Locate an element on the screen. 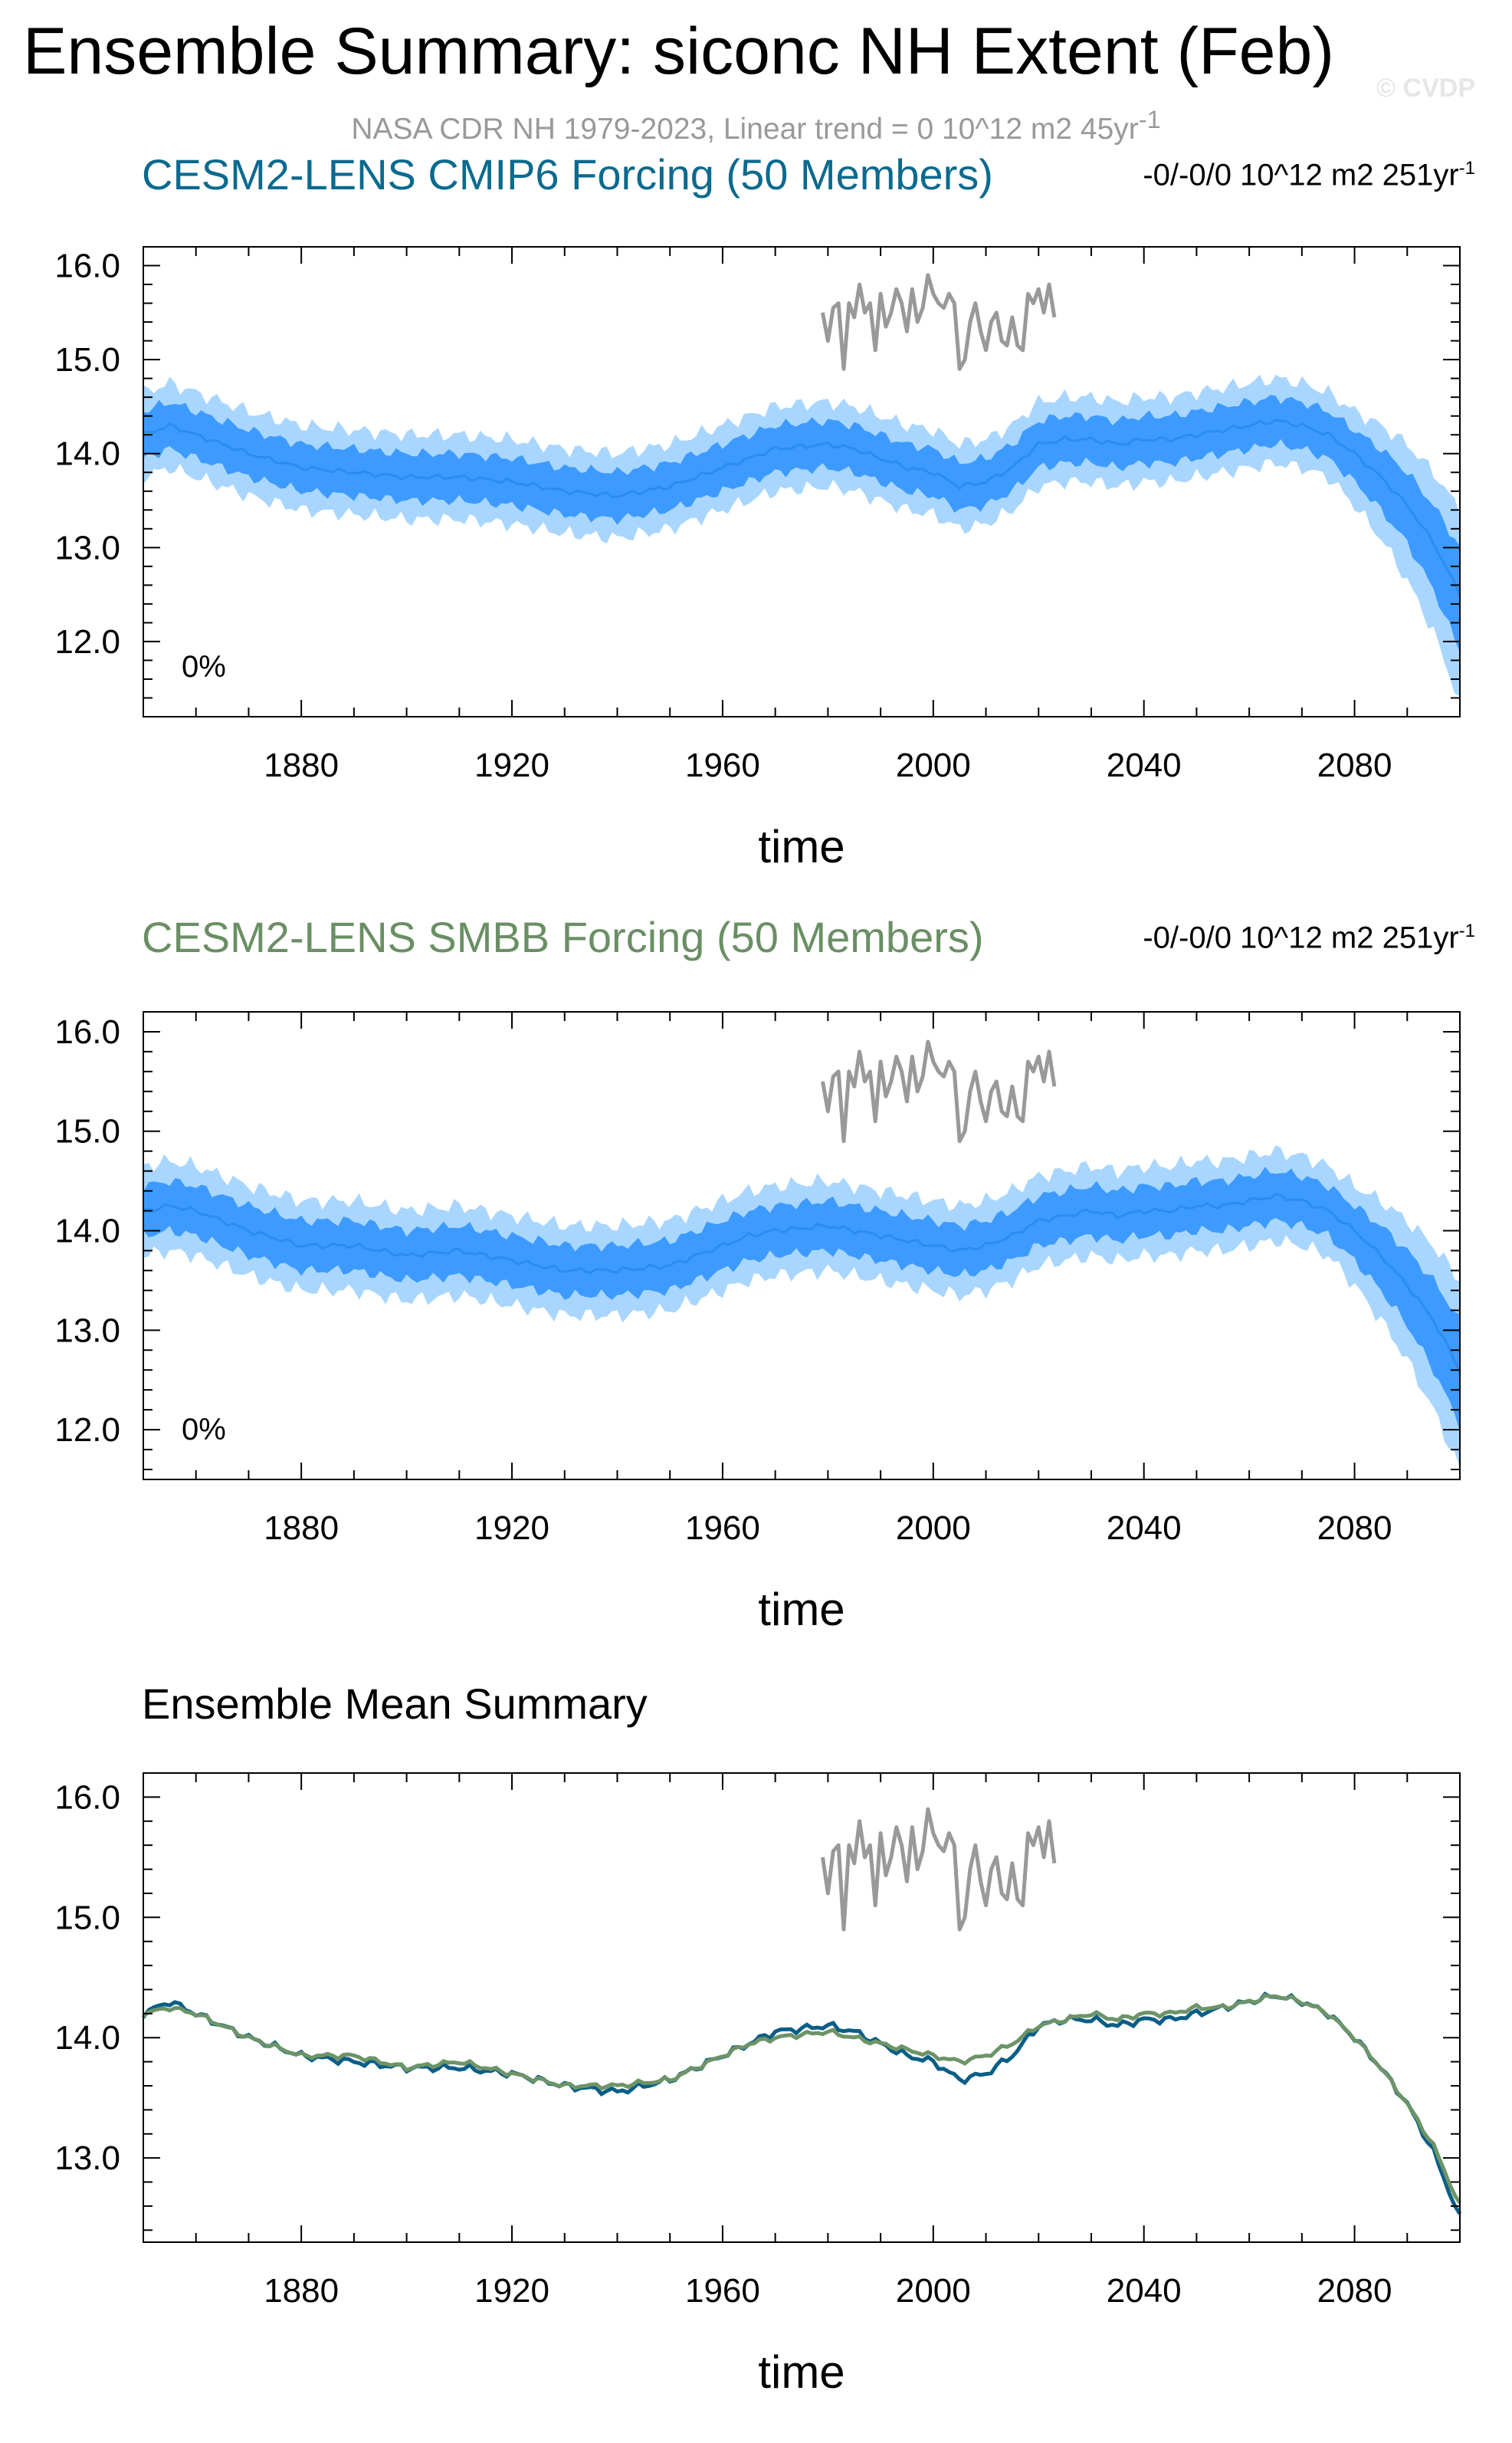 The width and height of the screenshot is (1512, 2443). panel3-smbb-mean-line is located at coordinates (802, 2099).